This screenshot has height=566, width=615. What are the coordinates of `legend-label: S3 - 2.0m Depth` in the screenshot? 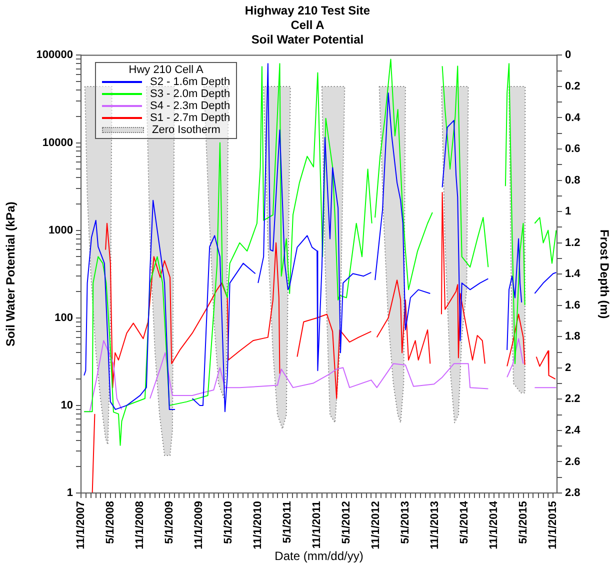 It's located at (190, 94).